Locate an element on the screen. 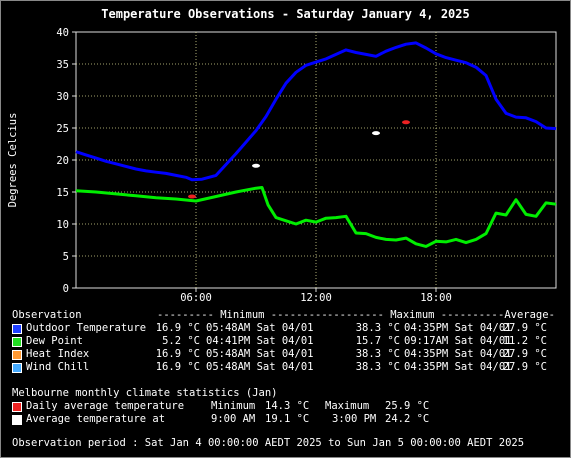 This screenshot has width=571, height=458. climate-markers is located at coordinates (299, 159).